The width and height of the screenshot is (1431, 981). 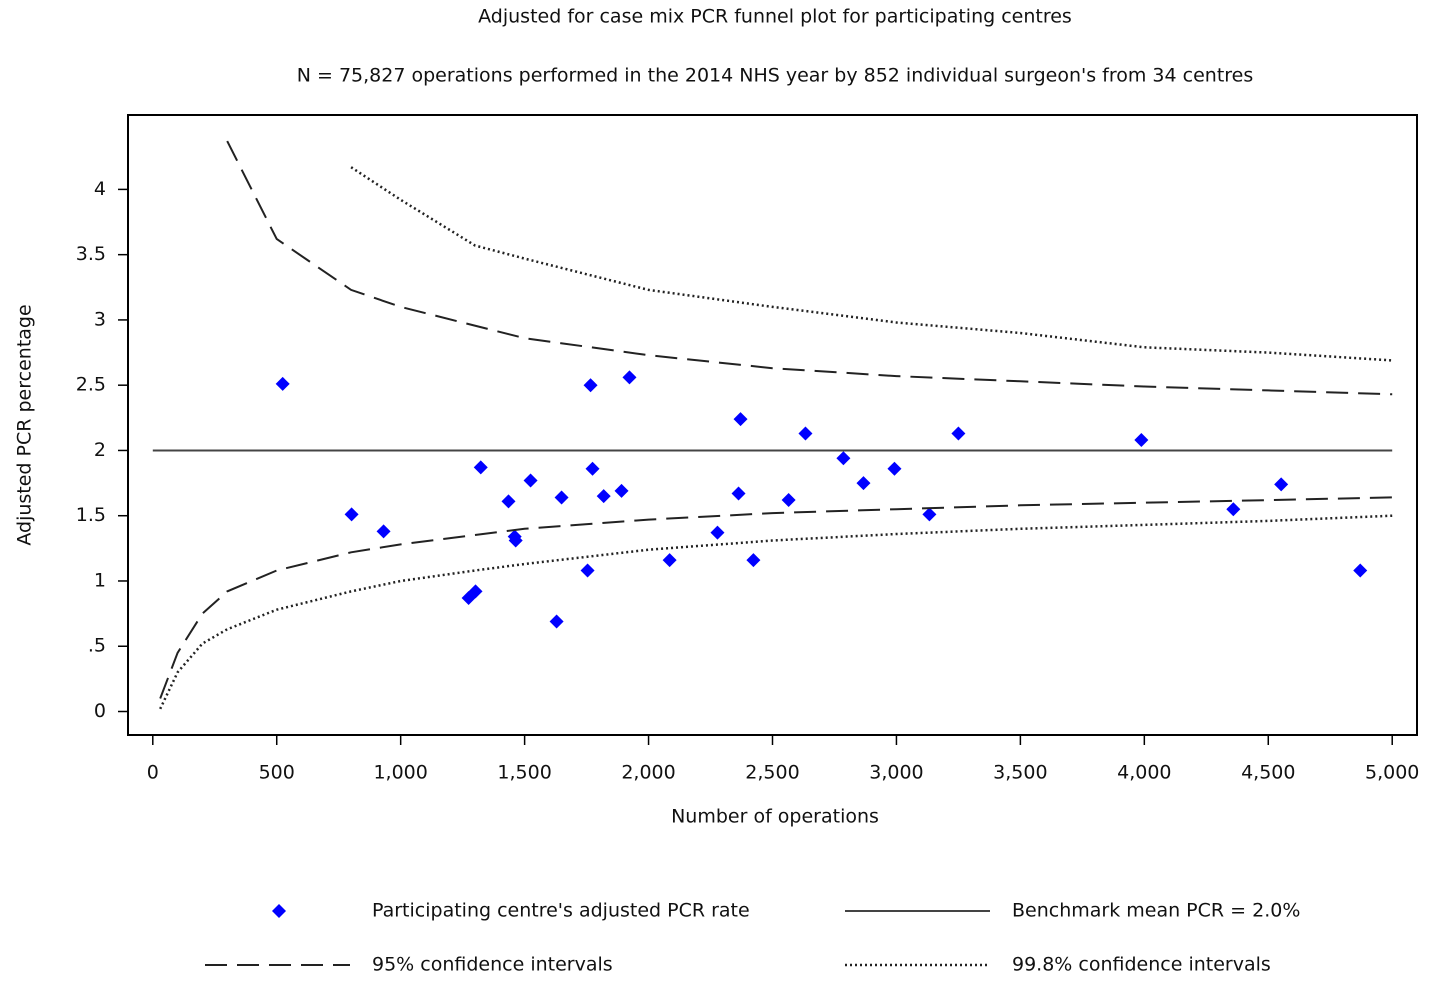 What do you see at coordinates (1392, 773) in the screenshot?
I see `x-tick-label: 5,000` at bounding box center [1392, 773].